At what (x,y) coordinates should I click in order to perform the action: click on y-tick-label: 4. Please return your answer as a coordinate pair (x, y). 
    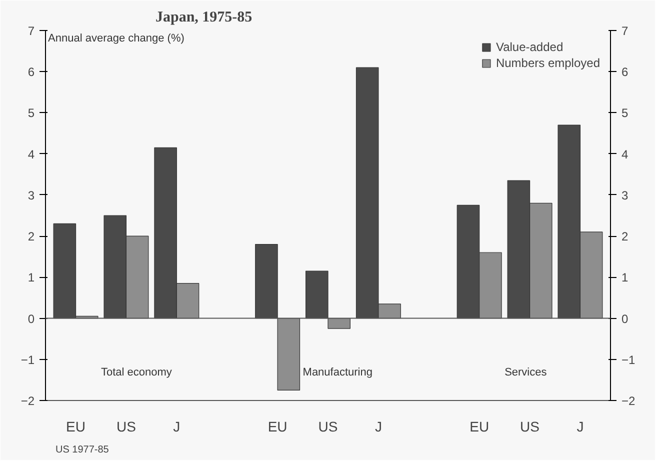
    Looking at the image, I should click on (31, 154).